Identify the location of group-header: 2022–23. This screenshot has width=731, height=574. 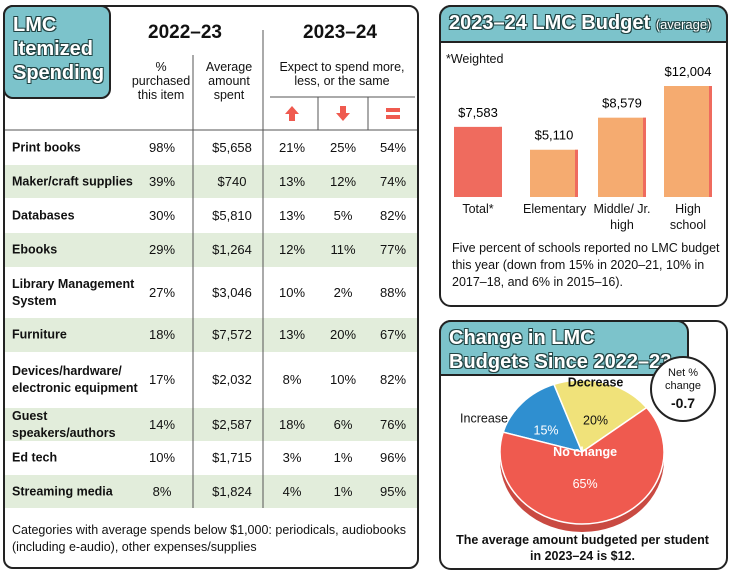
(185, 32).